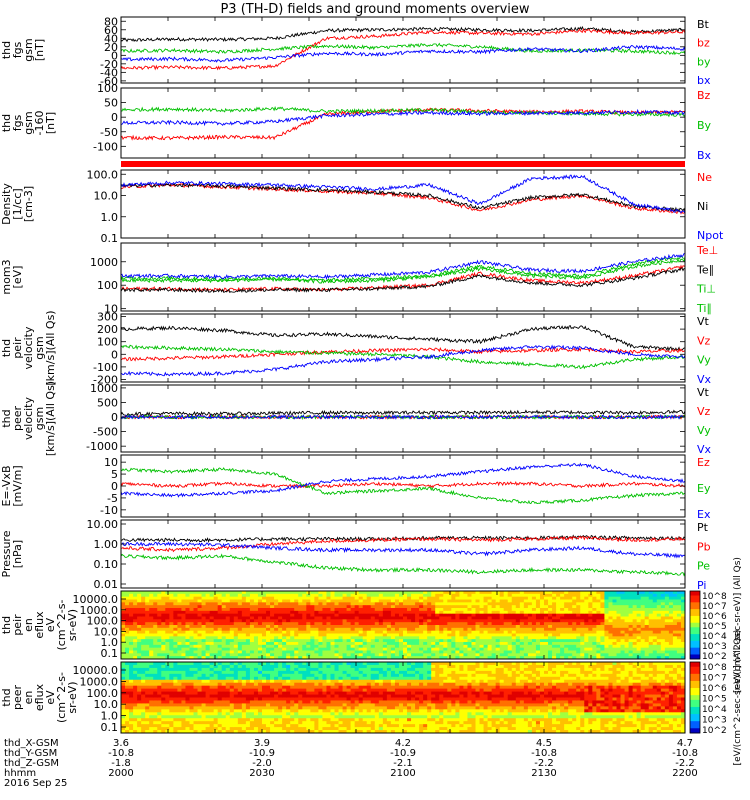 Image resolution: width=750 pixels, height=800 pixels. What do you see at coordinates (703, 321) in the screenshot?
I see `legend-label: Vt` at bounding box center [703, 321].